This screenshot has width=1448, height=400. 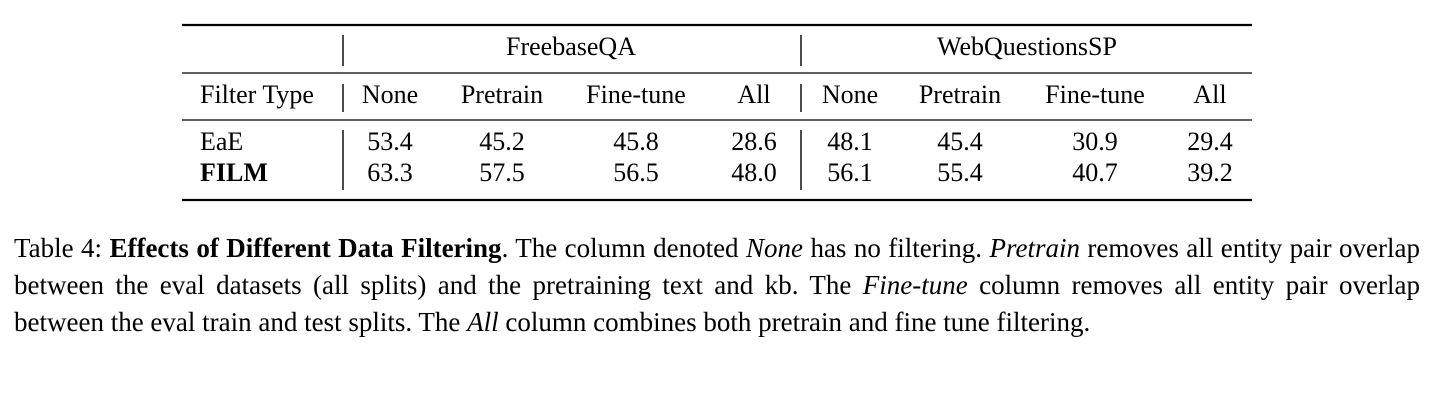 What do you see at coordinates (754, 141) in the screenshot?
I see `cell-value: 28.6` at bounding box center [754, 141].